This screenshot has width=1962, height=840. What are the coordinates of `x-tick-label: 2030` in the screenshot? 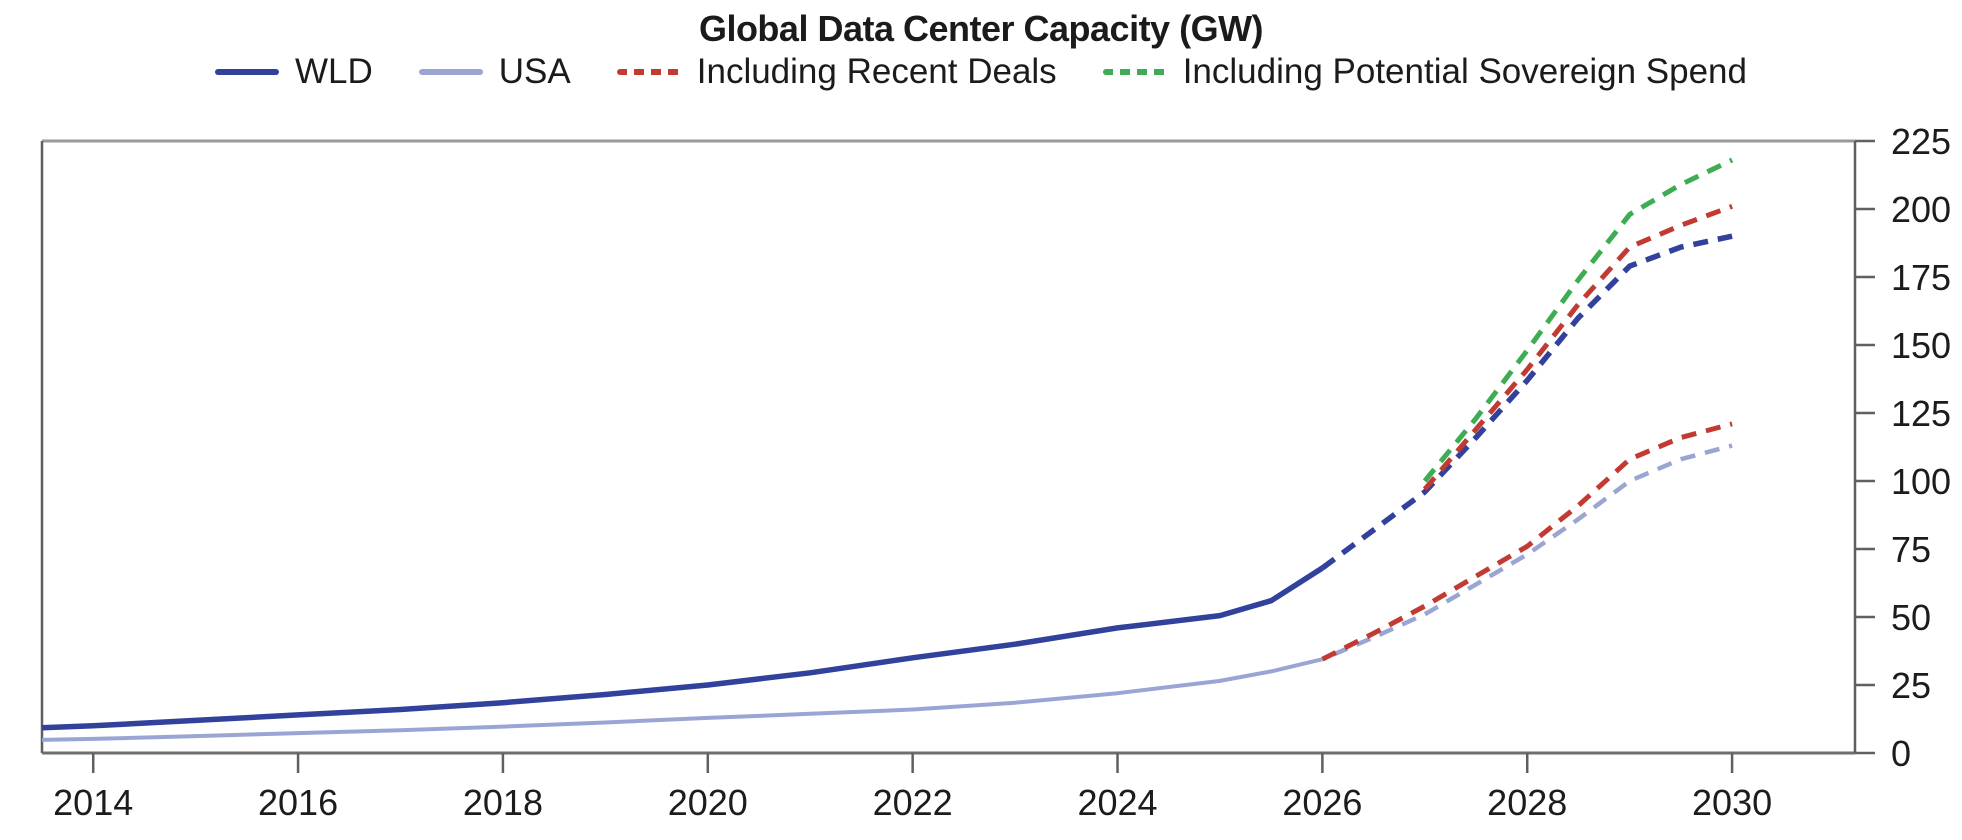 It's located at (1732, 802).